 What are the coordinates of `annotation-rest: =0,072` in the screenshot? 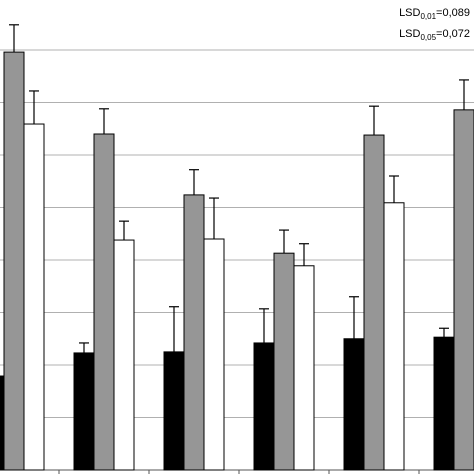 It's located at (453, 34).